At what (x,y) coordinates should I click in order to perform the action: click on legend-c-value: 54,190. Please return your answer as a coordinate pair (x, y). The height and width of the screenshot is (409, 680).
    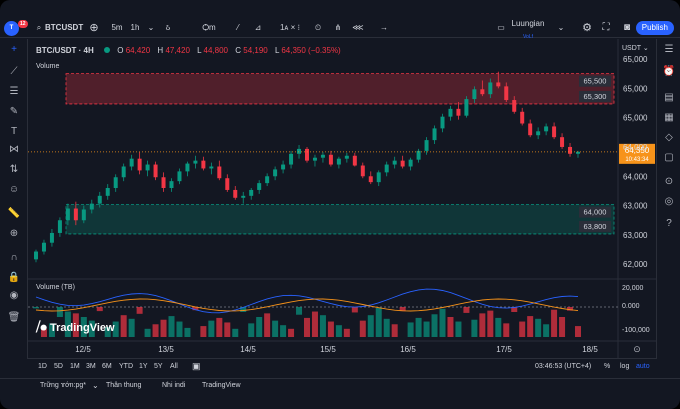
    Looking at the image, I should click on (255, 50).